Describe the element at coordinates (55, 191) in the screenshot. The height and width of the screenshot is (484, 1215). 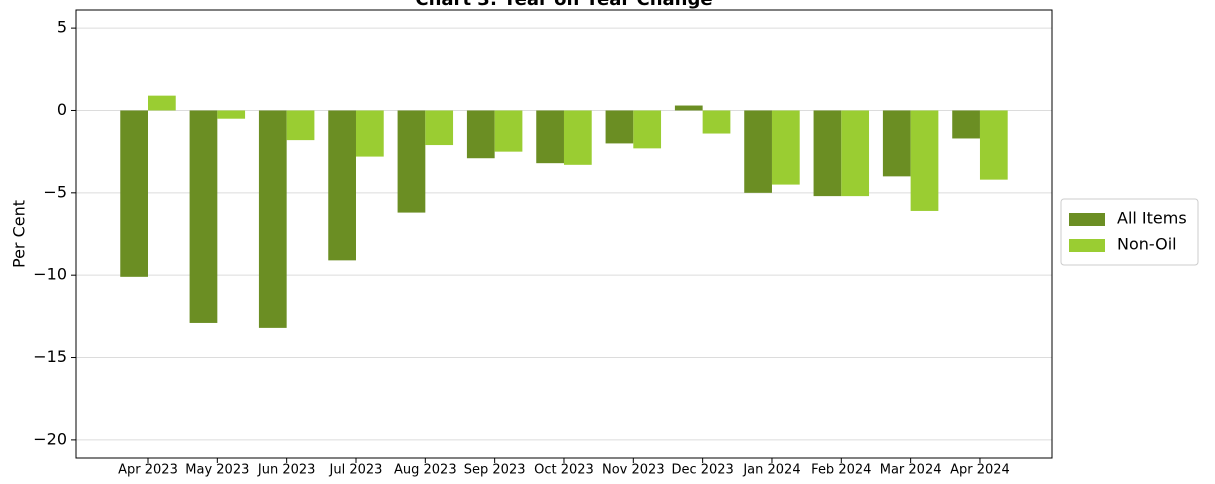
I see `y-tick-label: −5` at that location.